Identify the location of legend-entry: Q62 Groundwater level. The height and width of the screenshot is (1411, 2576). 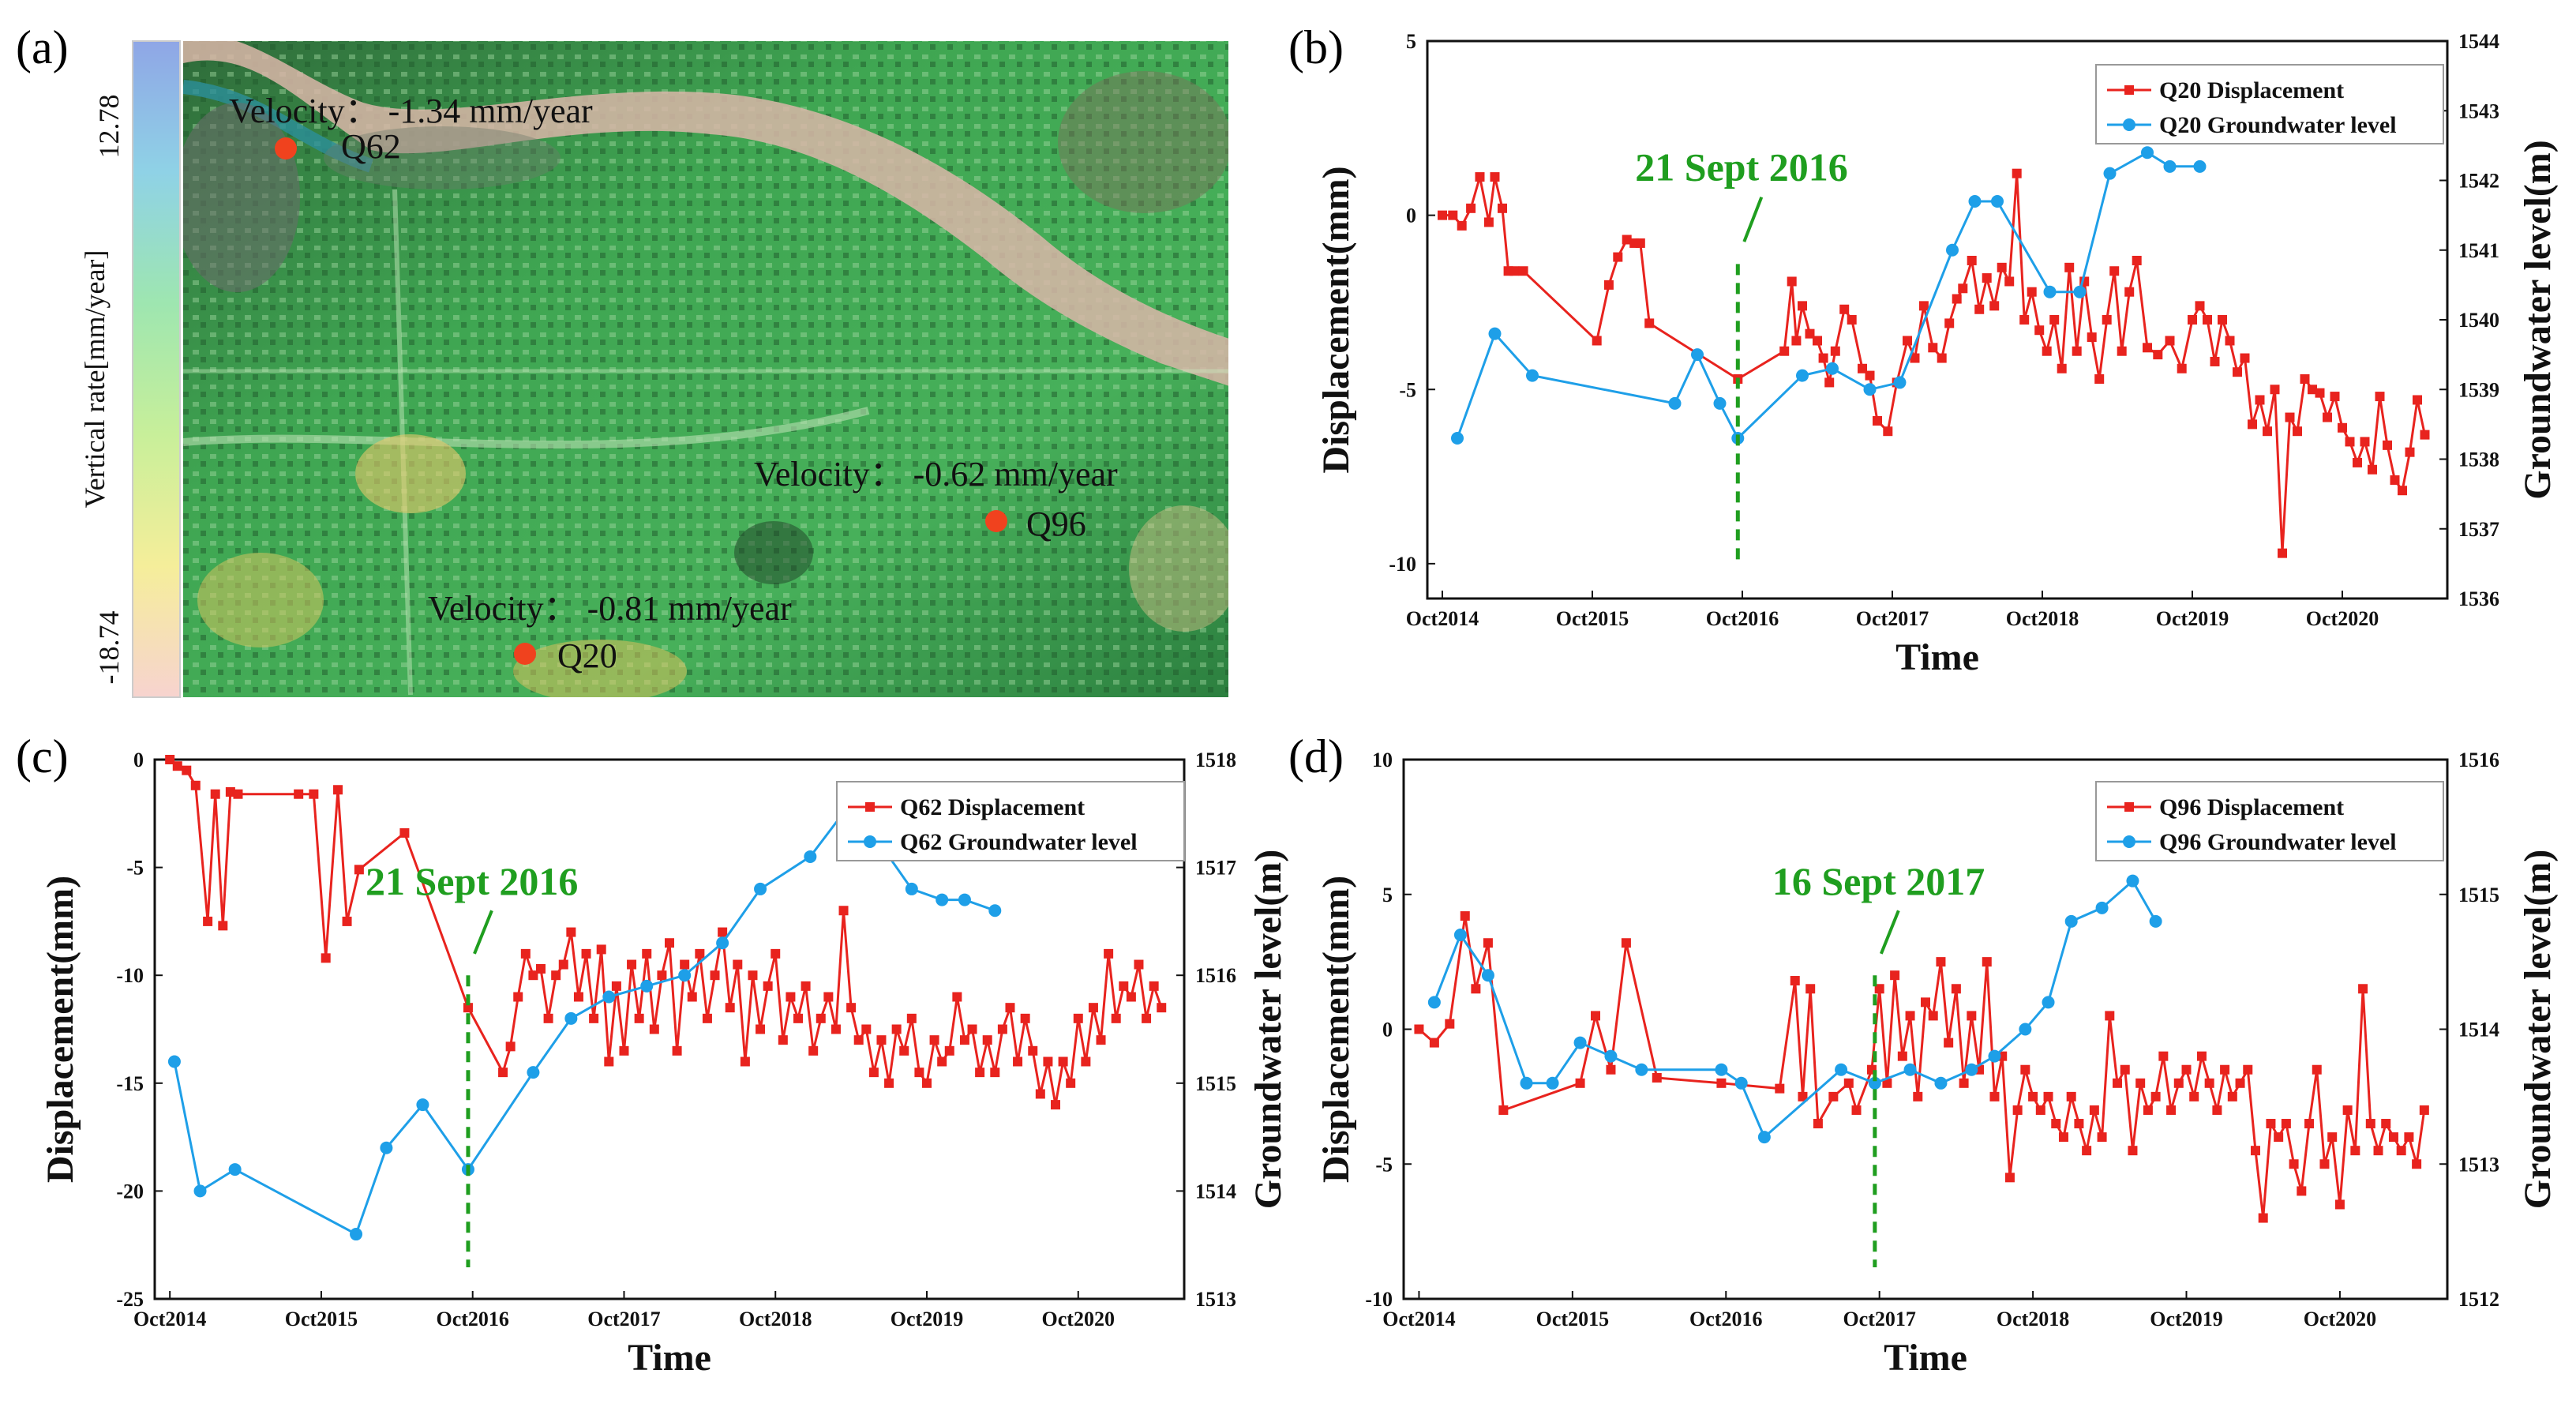
(1019, 842).